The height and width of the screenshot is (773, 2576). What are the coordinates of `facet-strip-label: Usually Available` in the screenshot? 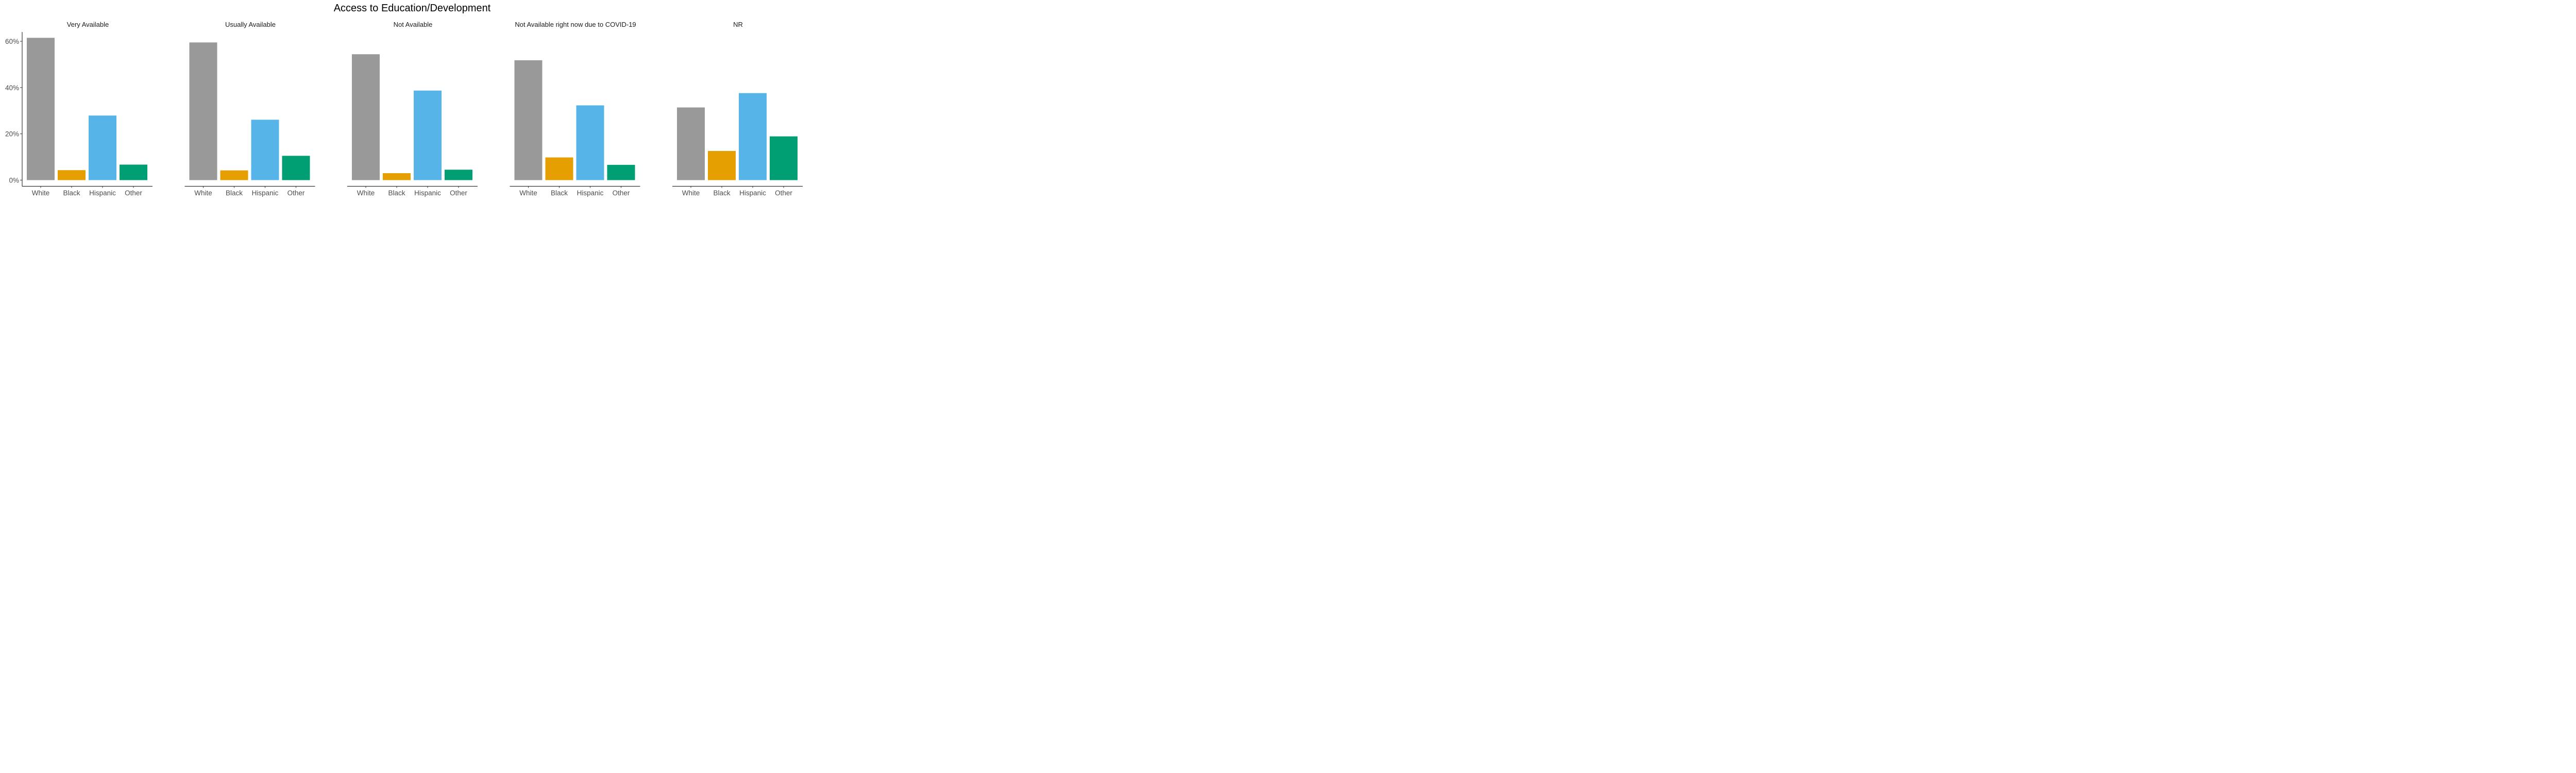 It's located at (250, 24).